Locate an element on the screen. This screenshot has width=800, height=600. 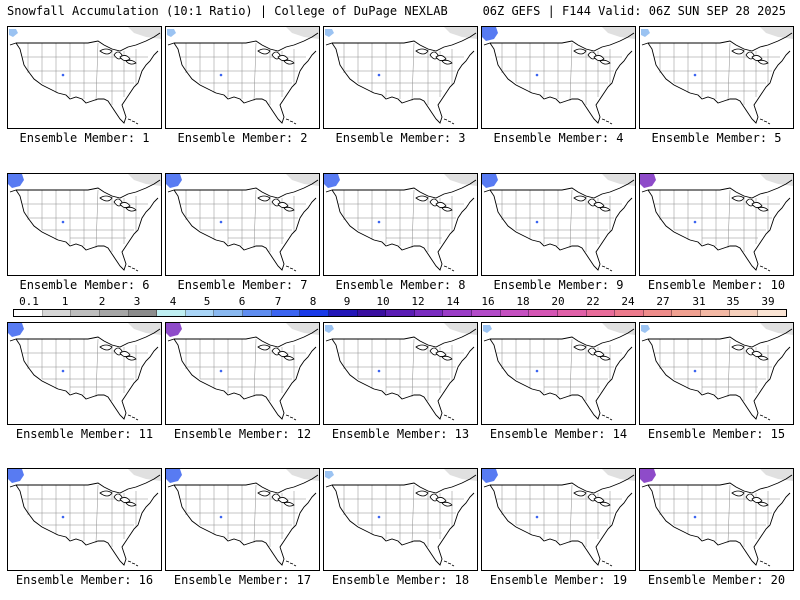
scale-label: 39 is located at coordinates (768, 301).